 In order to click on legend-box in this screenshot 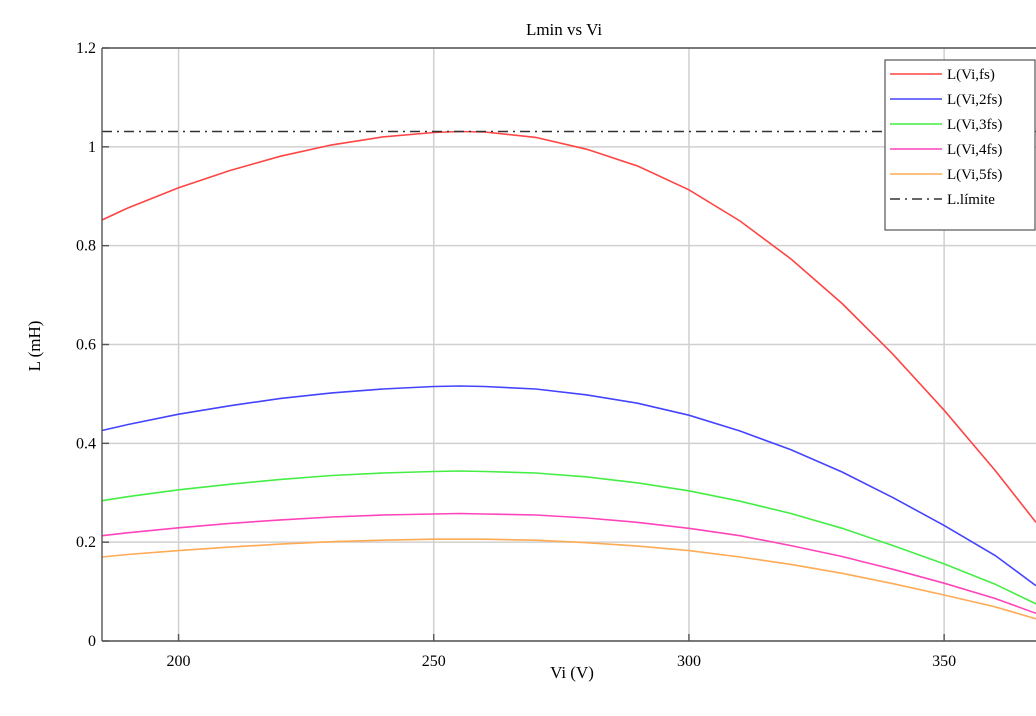, I will do `click(960, 145)`.